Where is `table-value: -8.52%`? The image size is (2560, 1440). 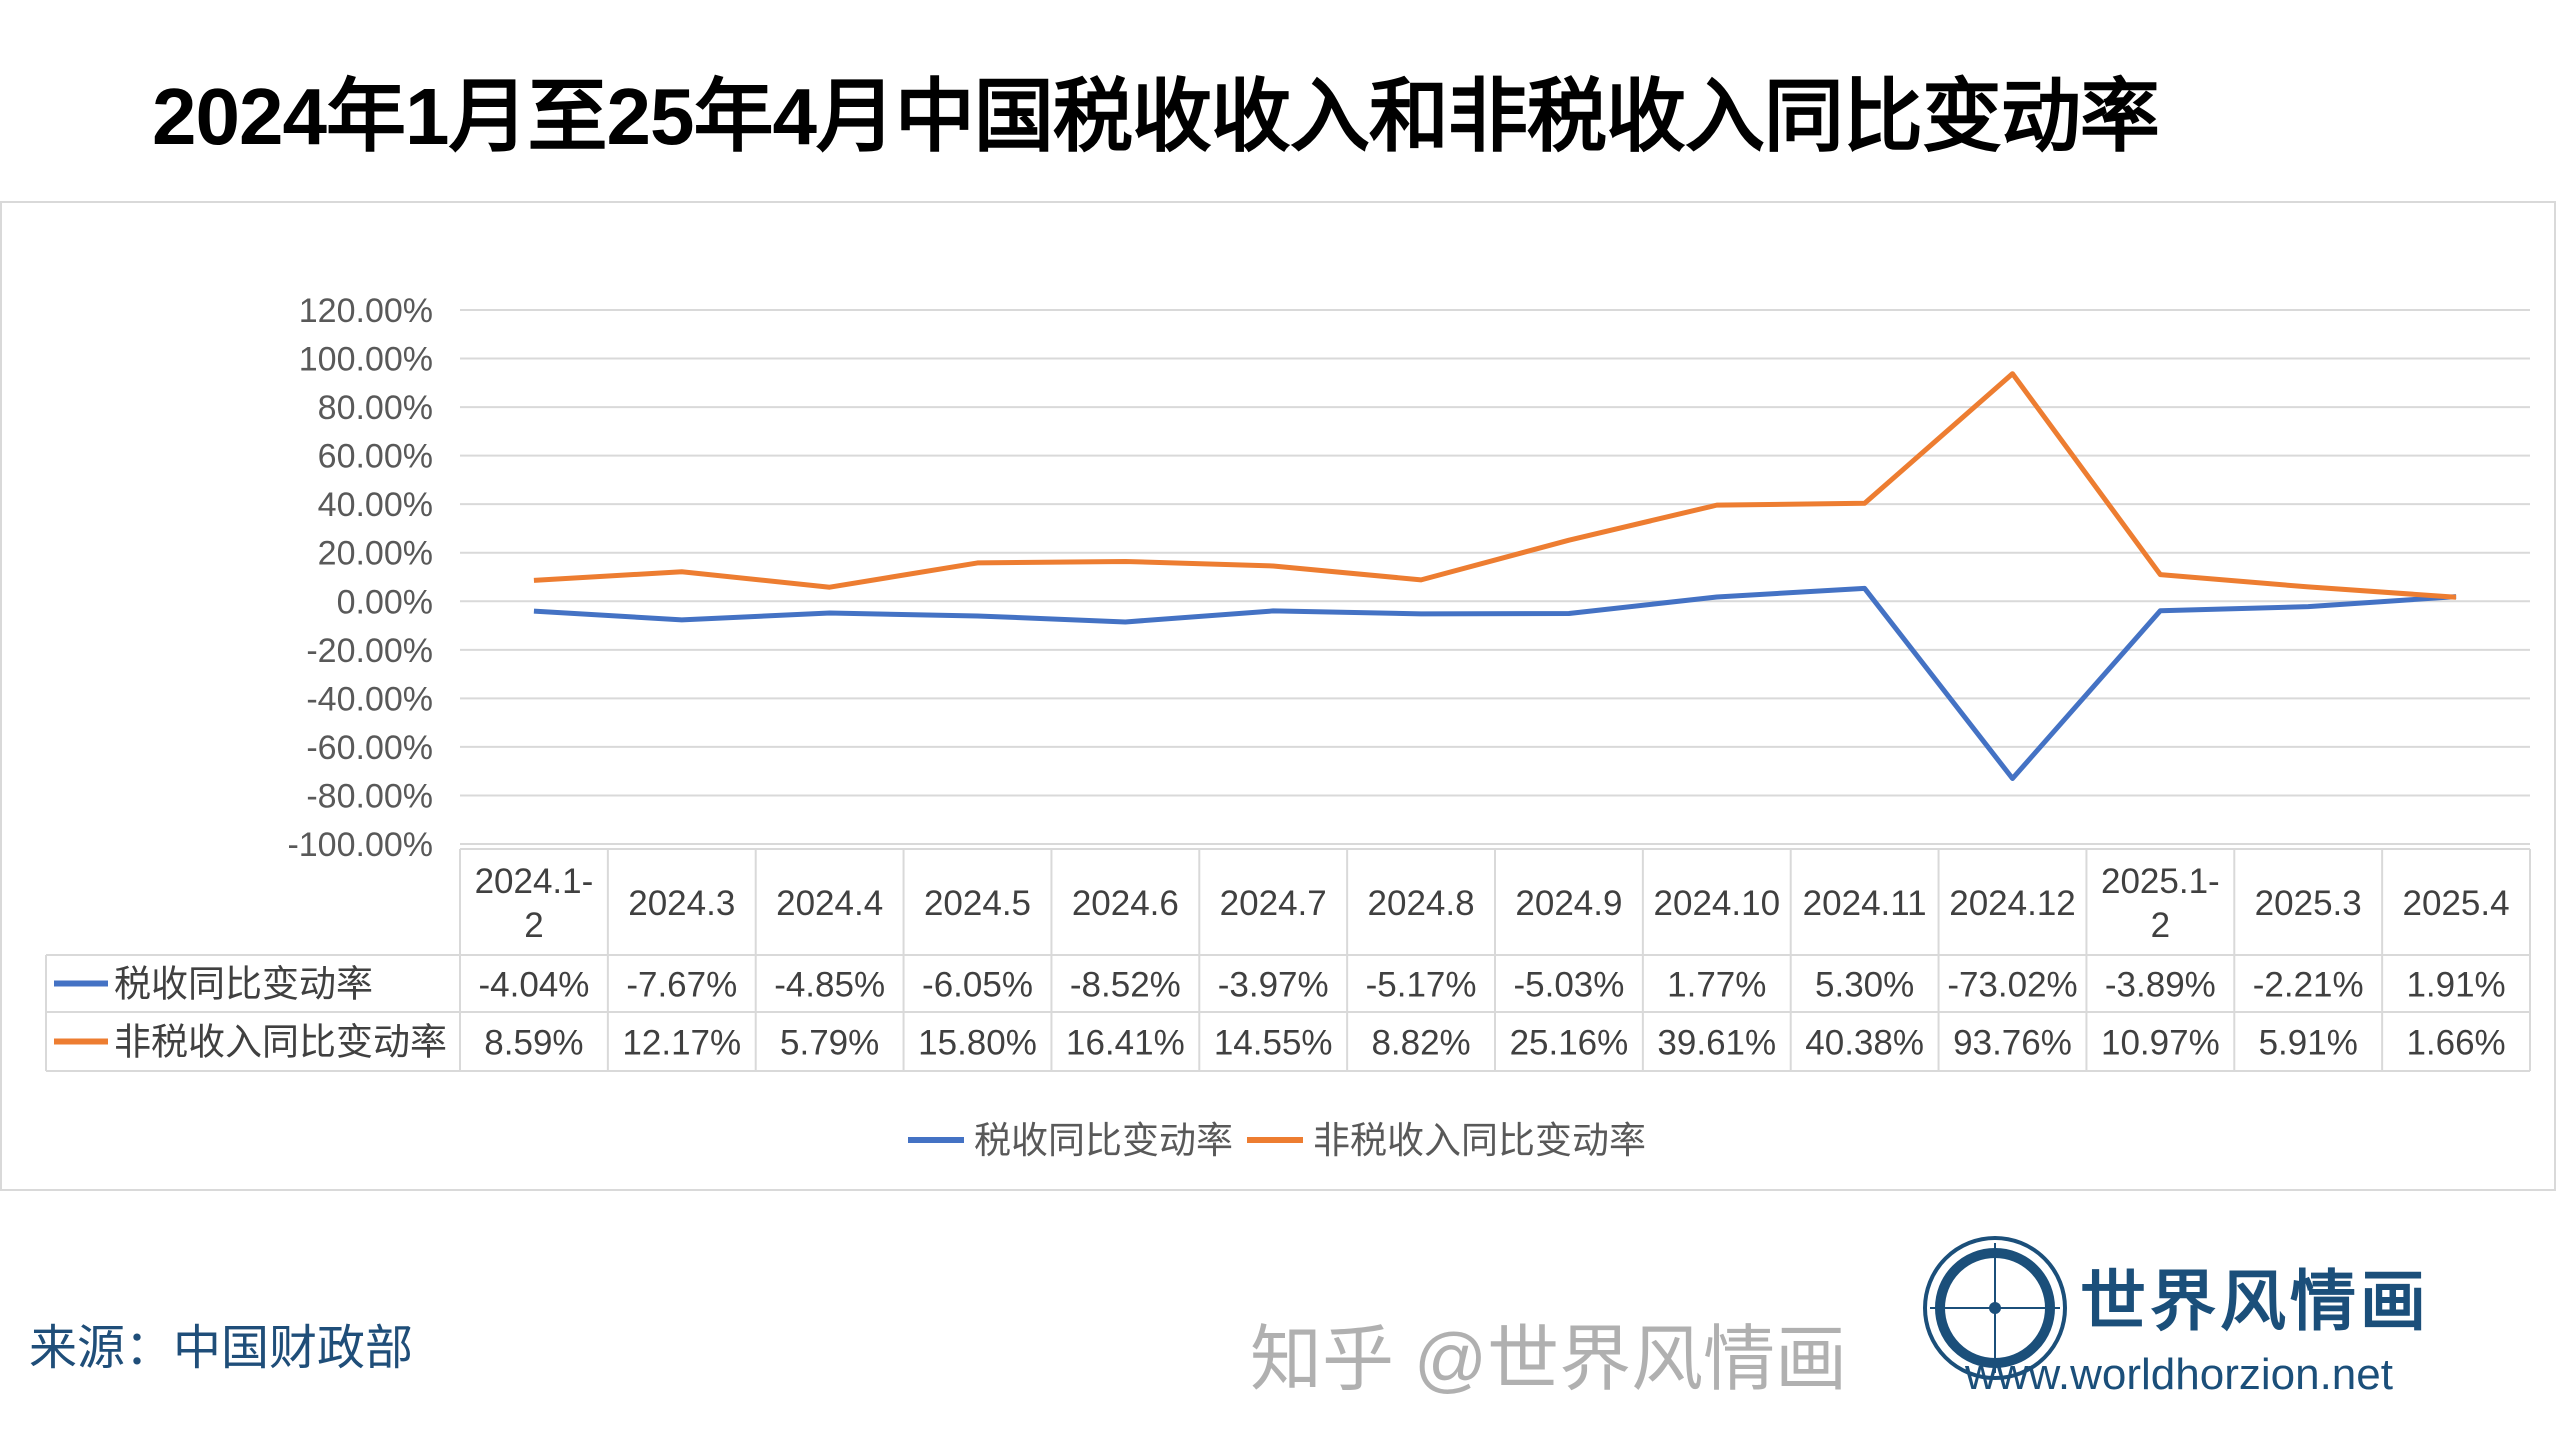 table-value: -8.52% is located at coordinates (1125, 985).